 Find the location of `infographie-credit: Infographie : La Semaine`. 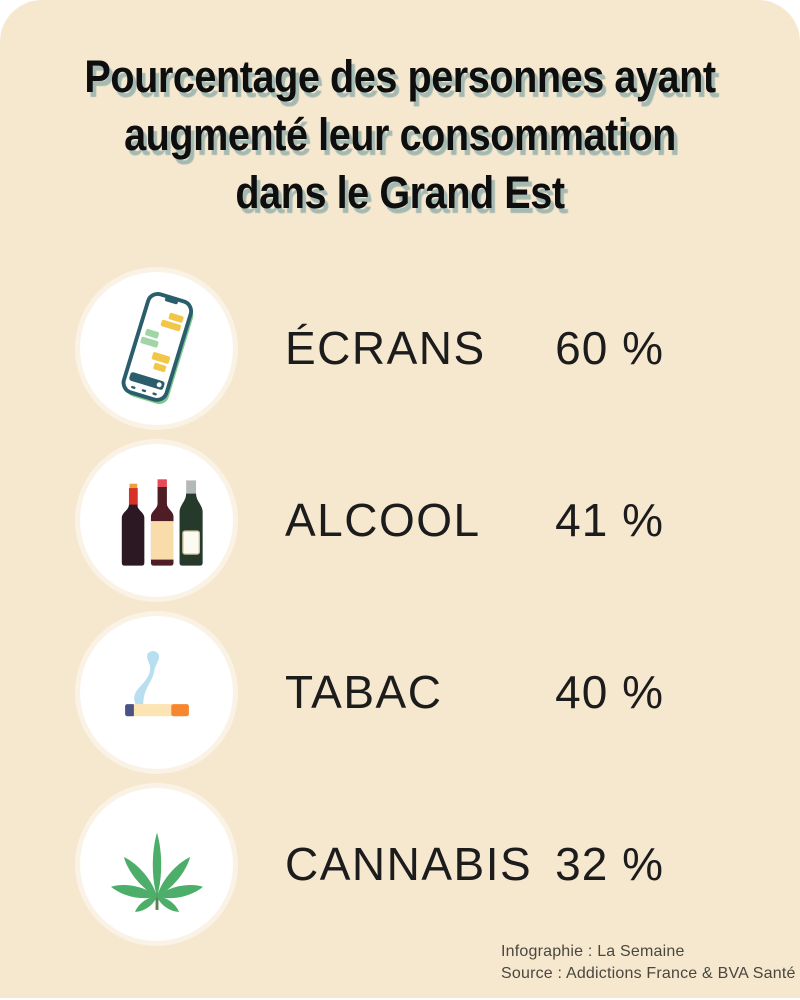

infographie-credit: Infographie : La Semaine is located at coordinates (593, 951).